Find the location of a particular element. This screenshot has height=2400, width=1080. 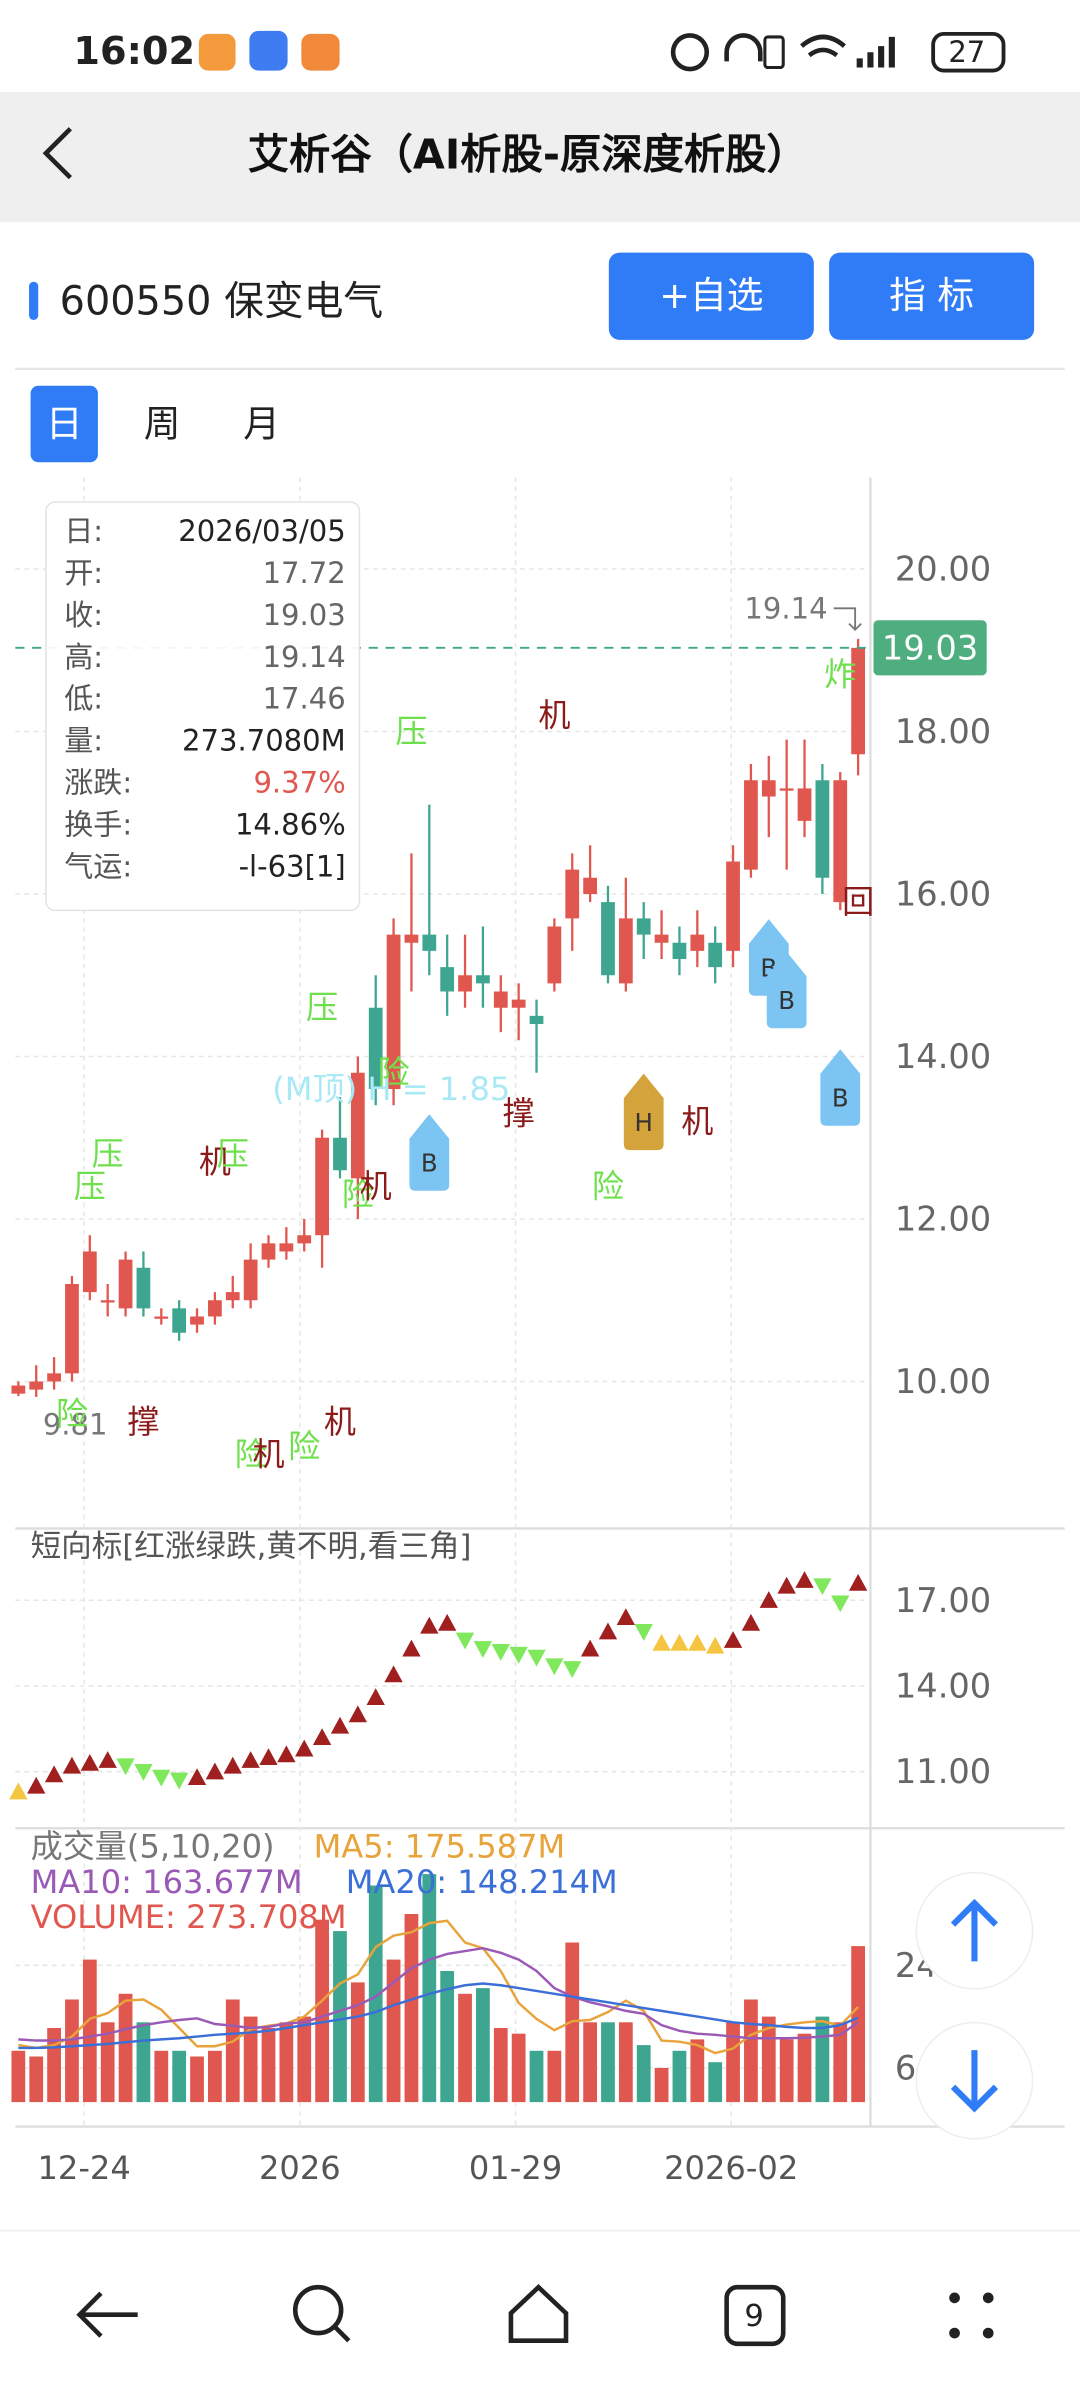

tab-month: 月 is located at coordinates (261, 423).